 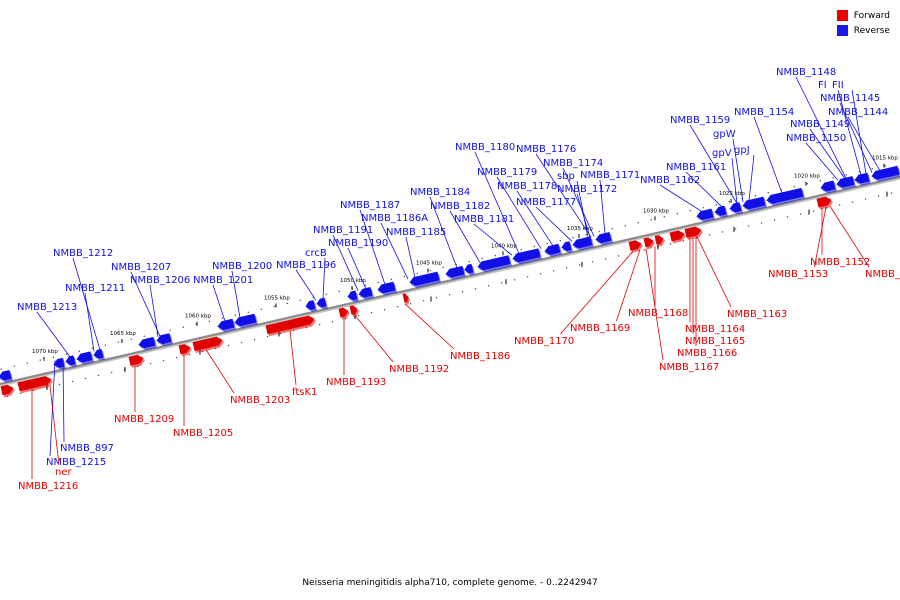 What do you see at coordinates (840, 237) in the screenshot?
I see `forward-label-nmbb-1152: NMBB_1152` at bounding box center [840, 237].